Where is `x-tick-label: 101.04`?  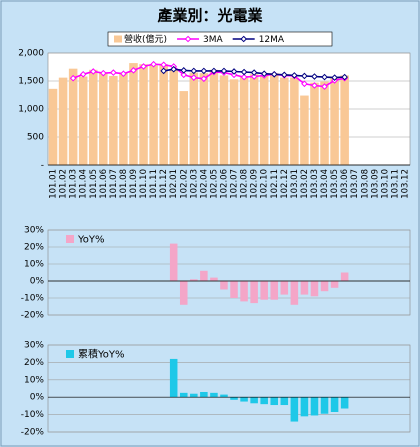
x-tick-label: 101.04 is located at coordinates (84, 184).